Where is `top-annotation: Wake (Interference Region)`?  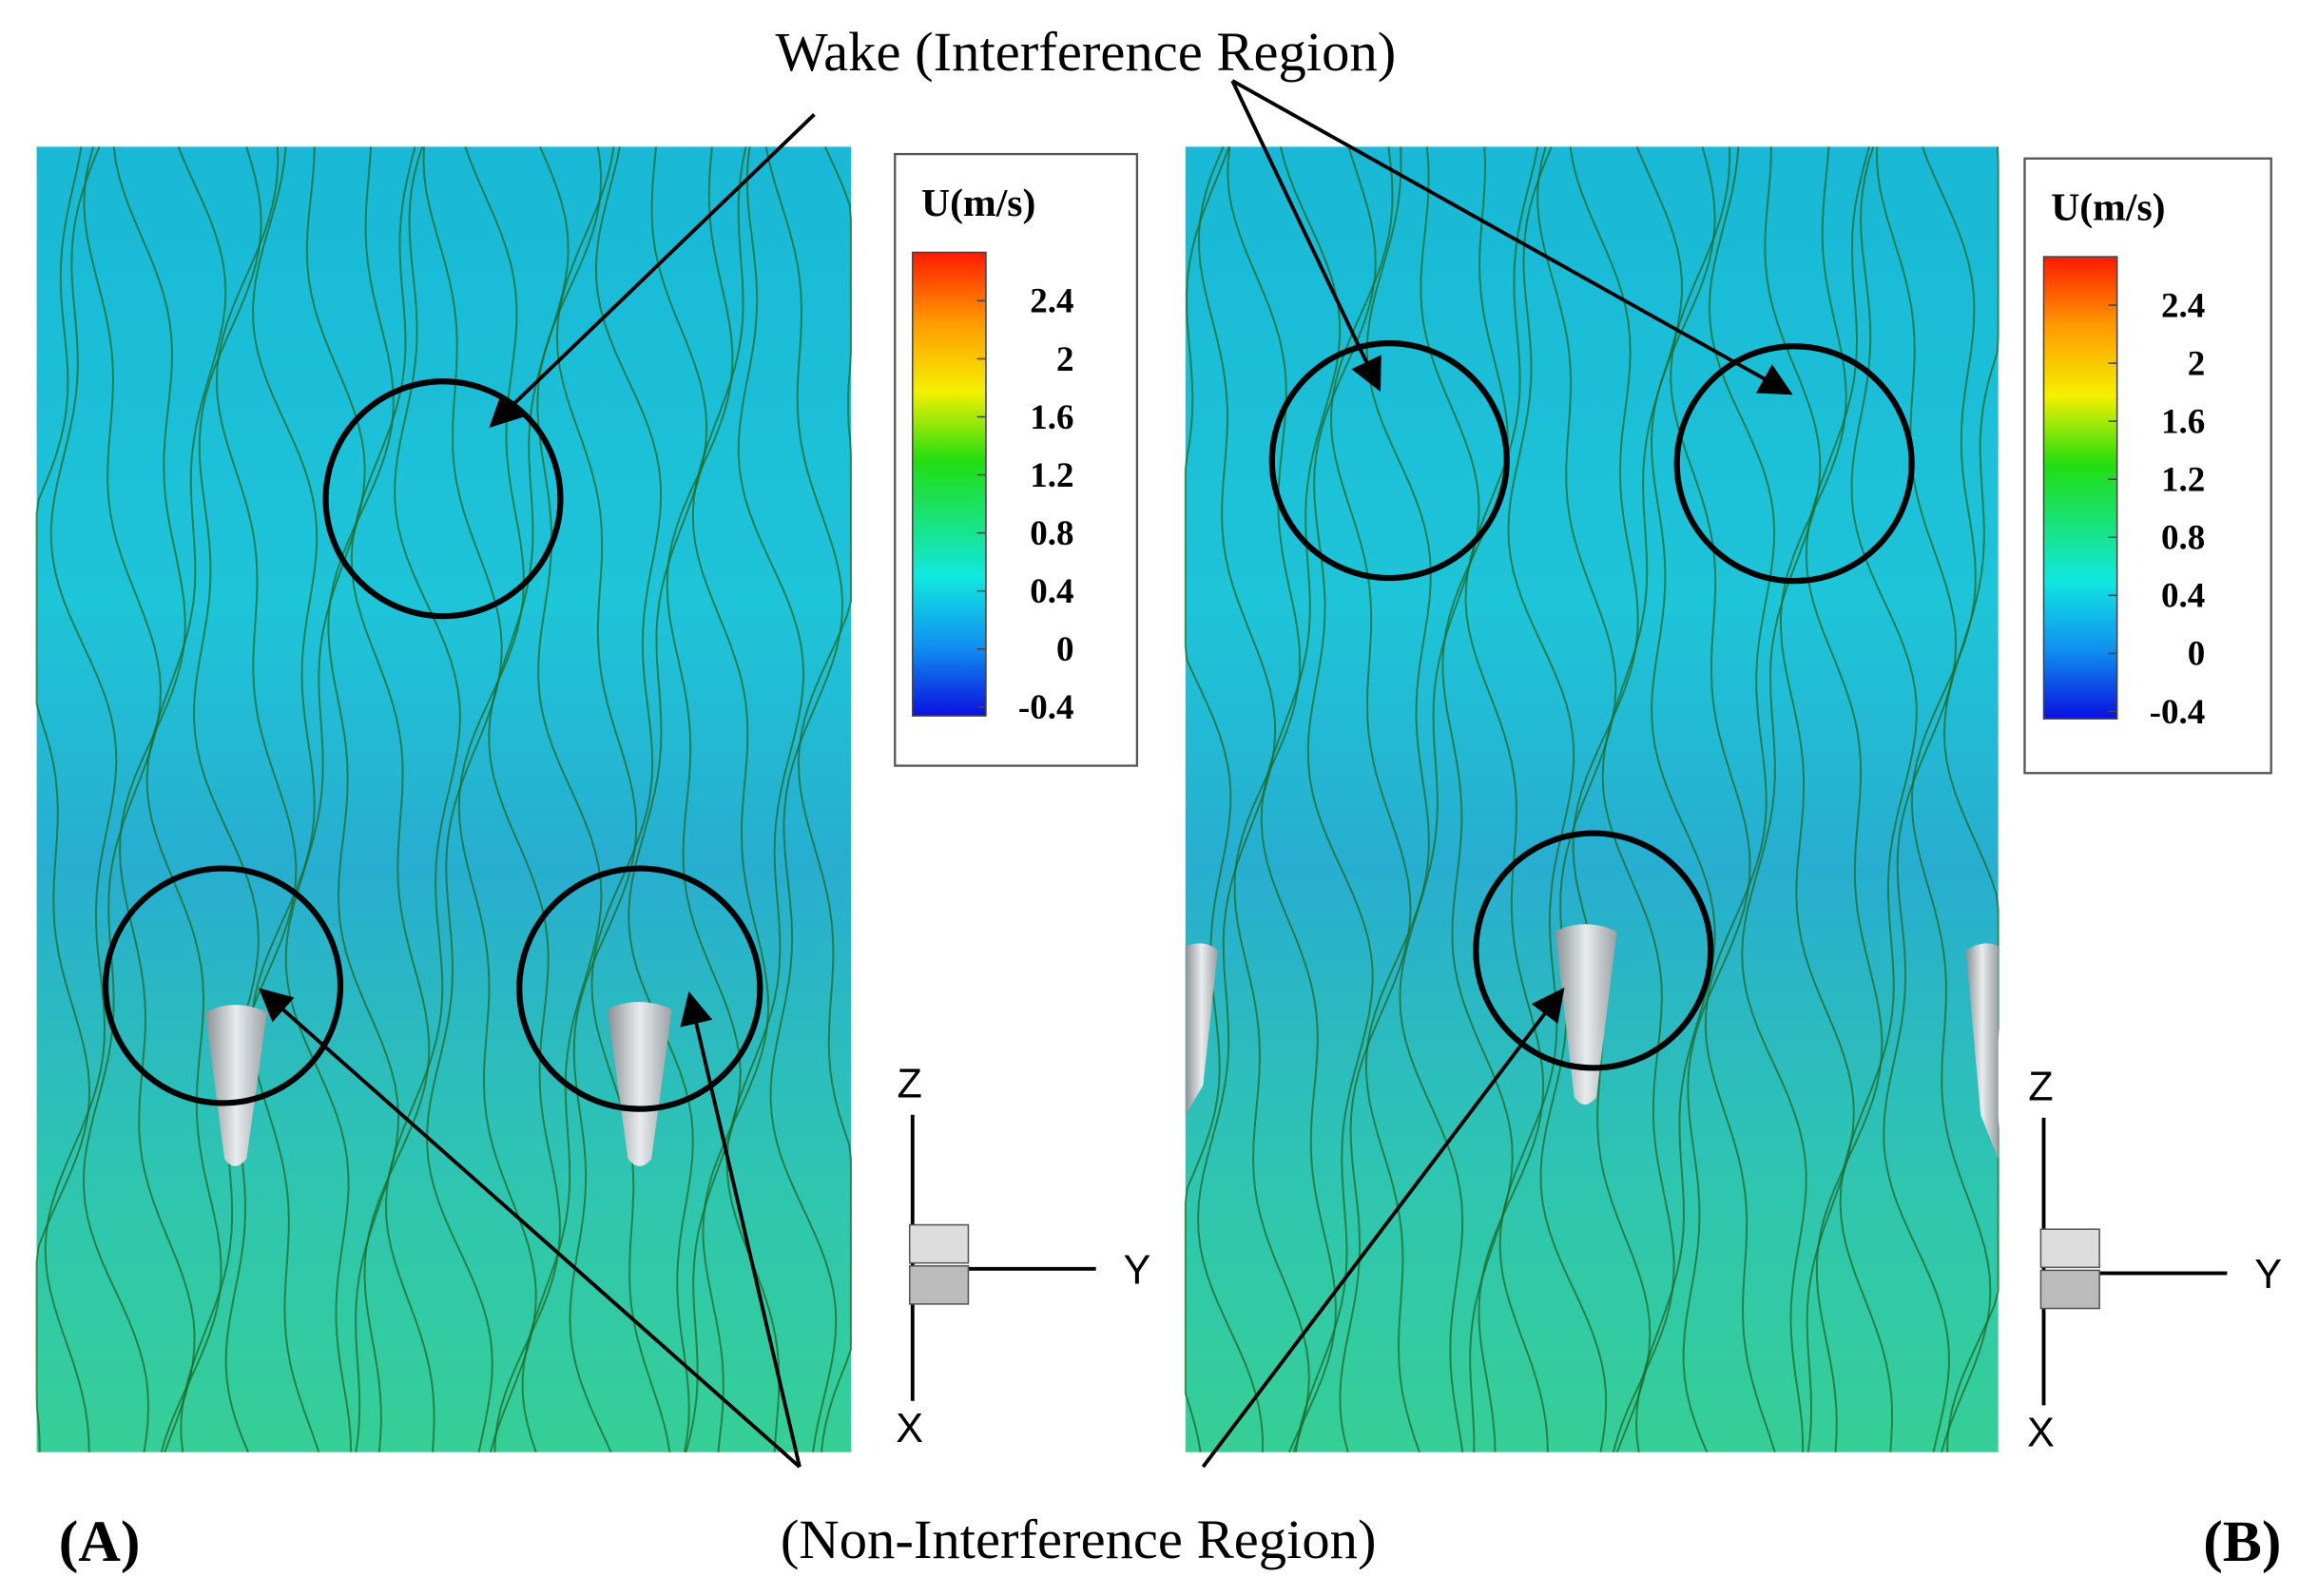 top-annotation: Wake (Interference Region) is located at coordinates (1086, 52).